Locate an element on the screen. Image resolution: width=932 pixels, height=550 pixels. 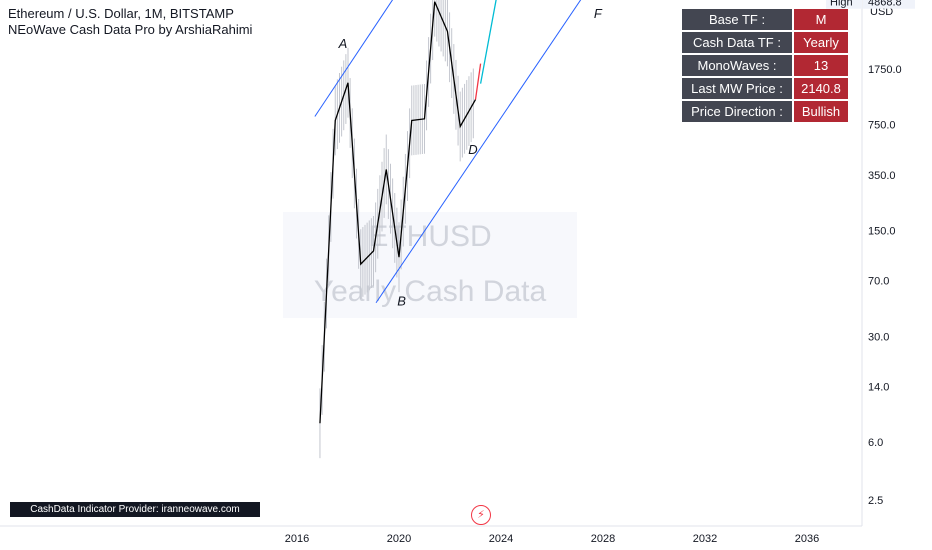
x-tick-label: 2036 is located at coordinates (807, 539).